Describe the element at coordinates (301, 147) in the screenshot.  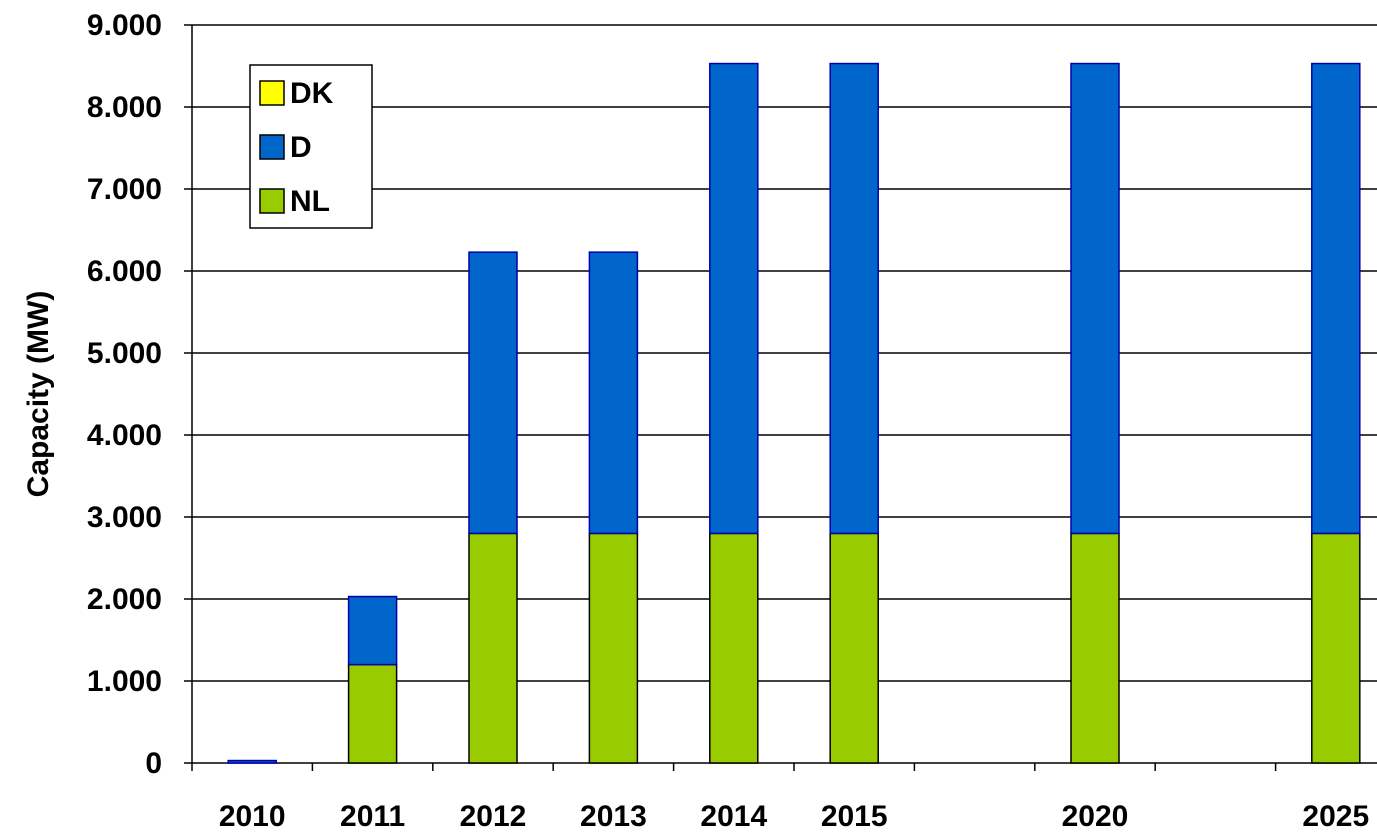
I see `legend-label: D` at that location.